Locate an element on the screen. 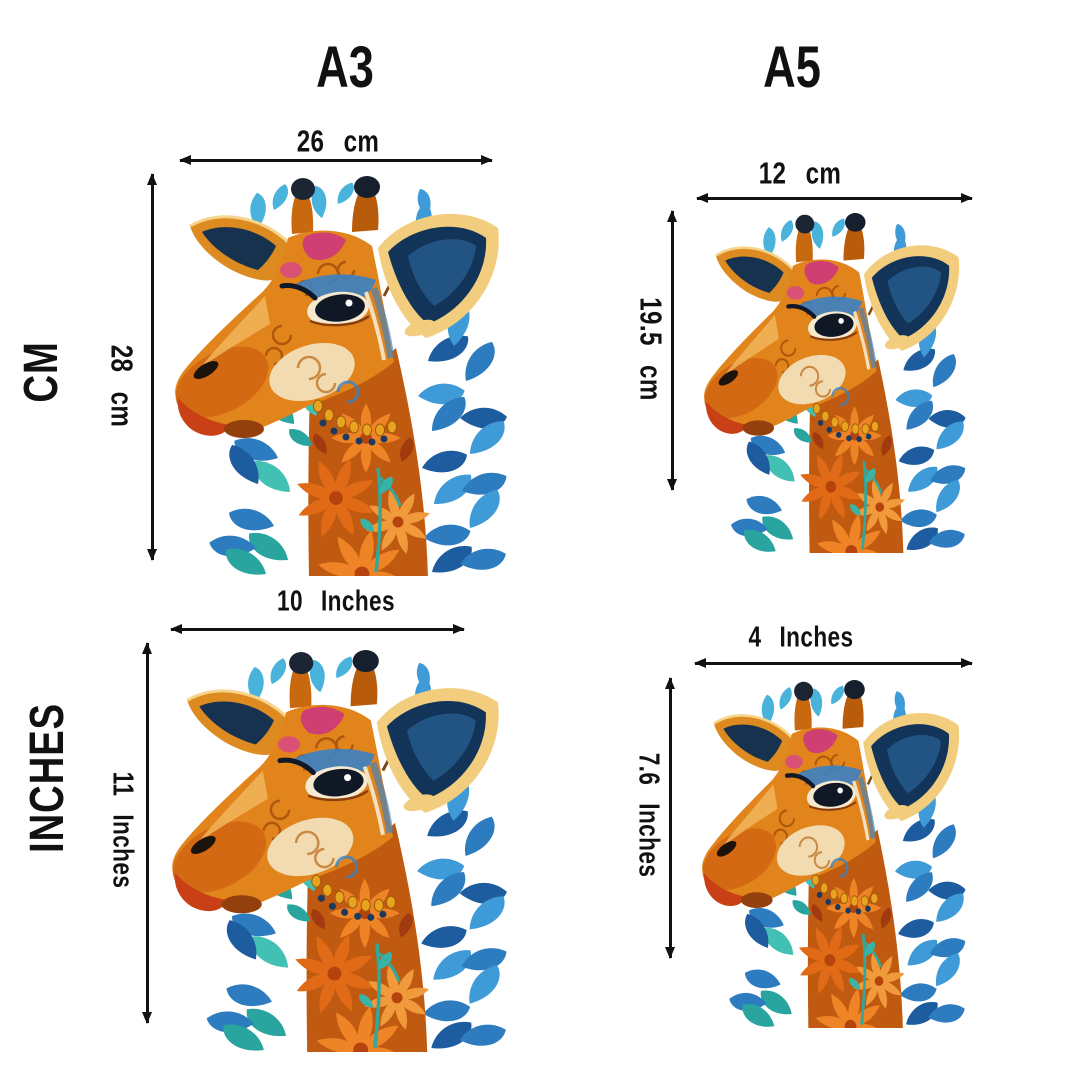 The image size is (1080, 1080). a5-inches-width-arrow is located at coordinates (833, 663).